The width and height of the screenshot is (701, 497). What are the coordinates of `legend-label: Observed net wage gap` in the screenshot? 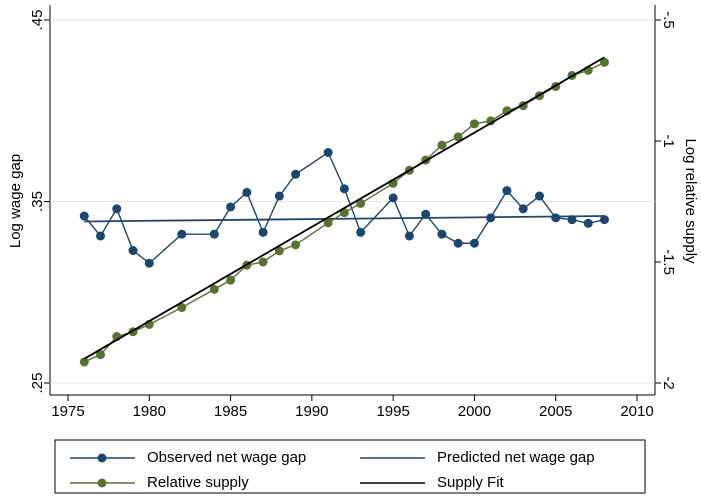 It's located at (226, 457).